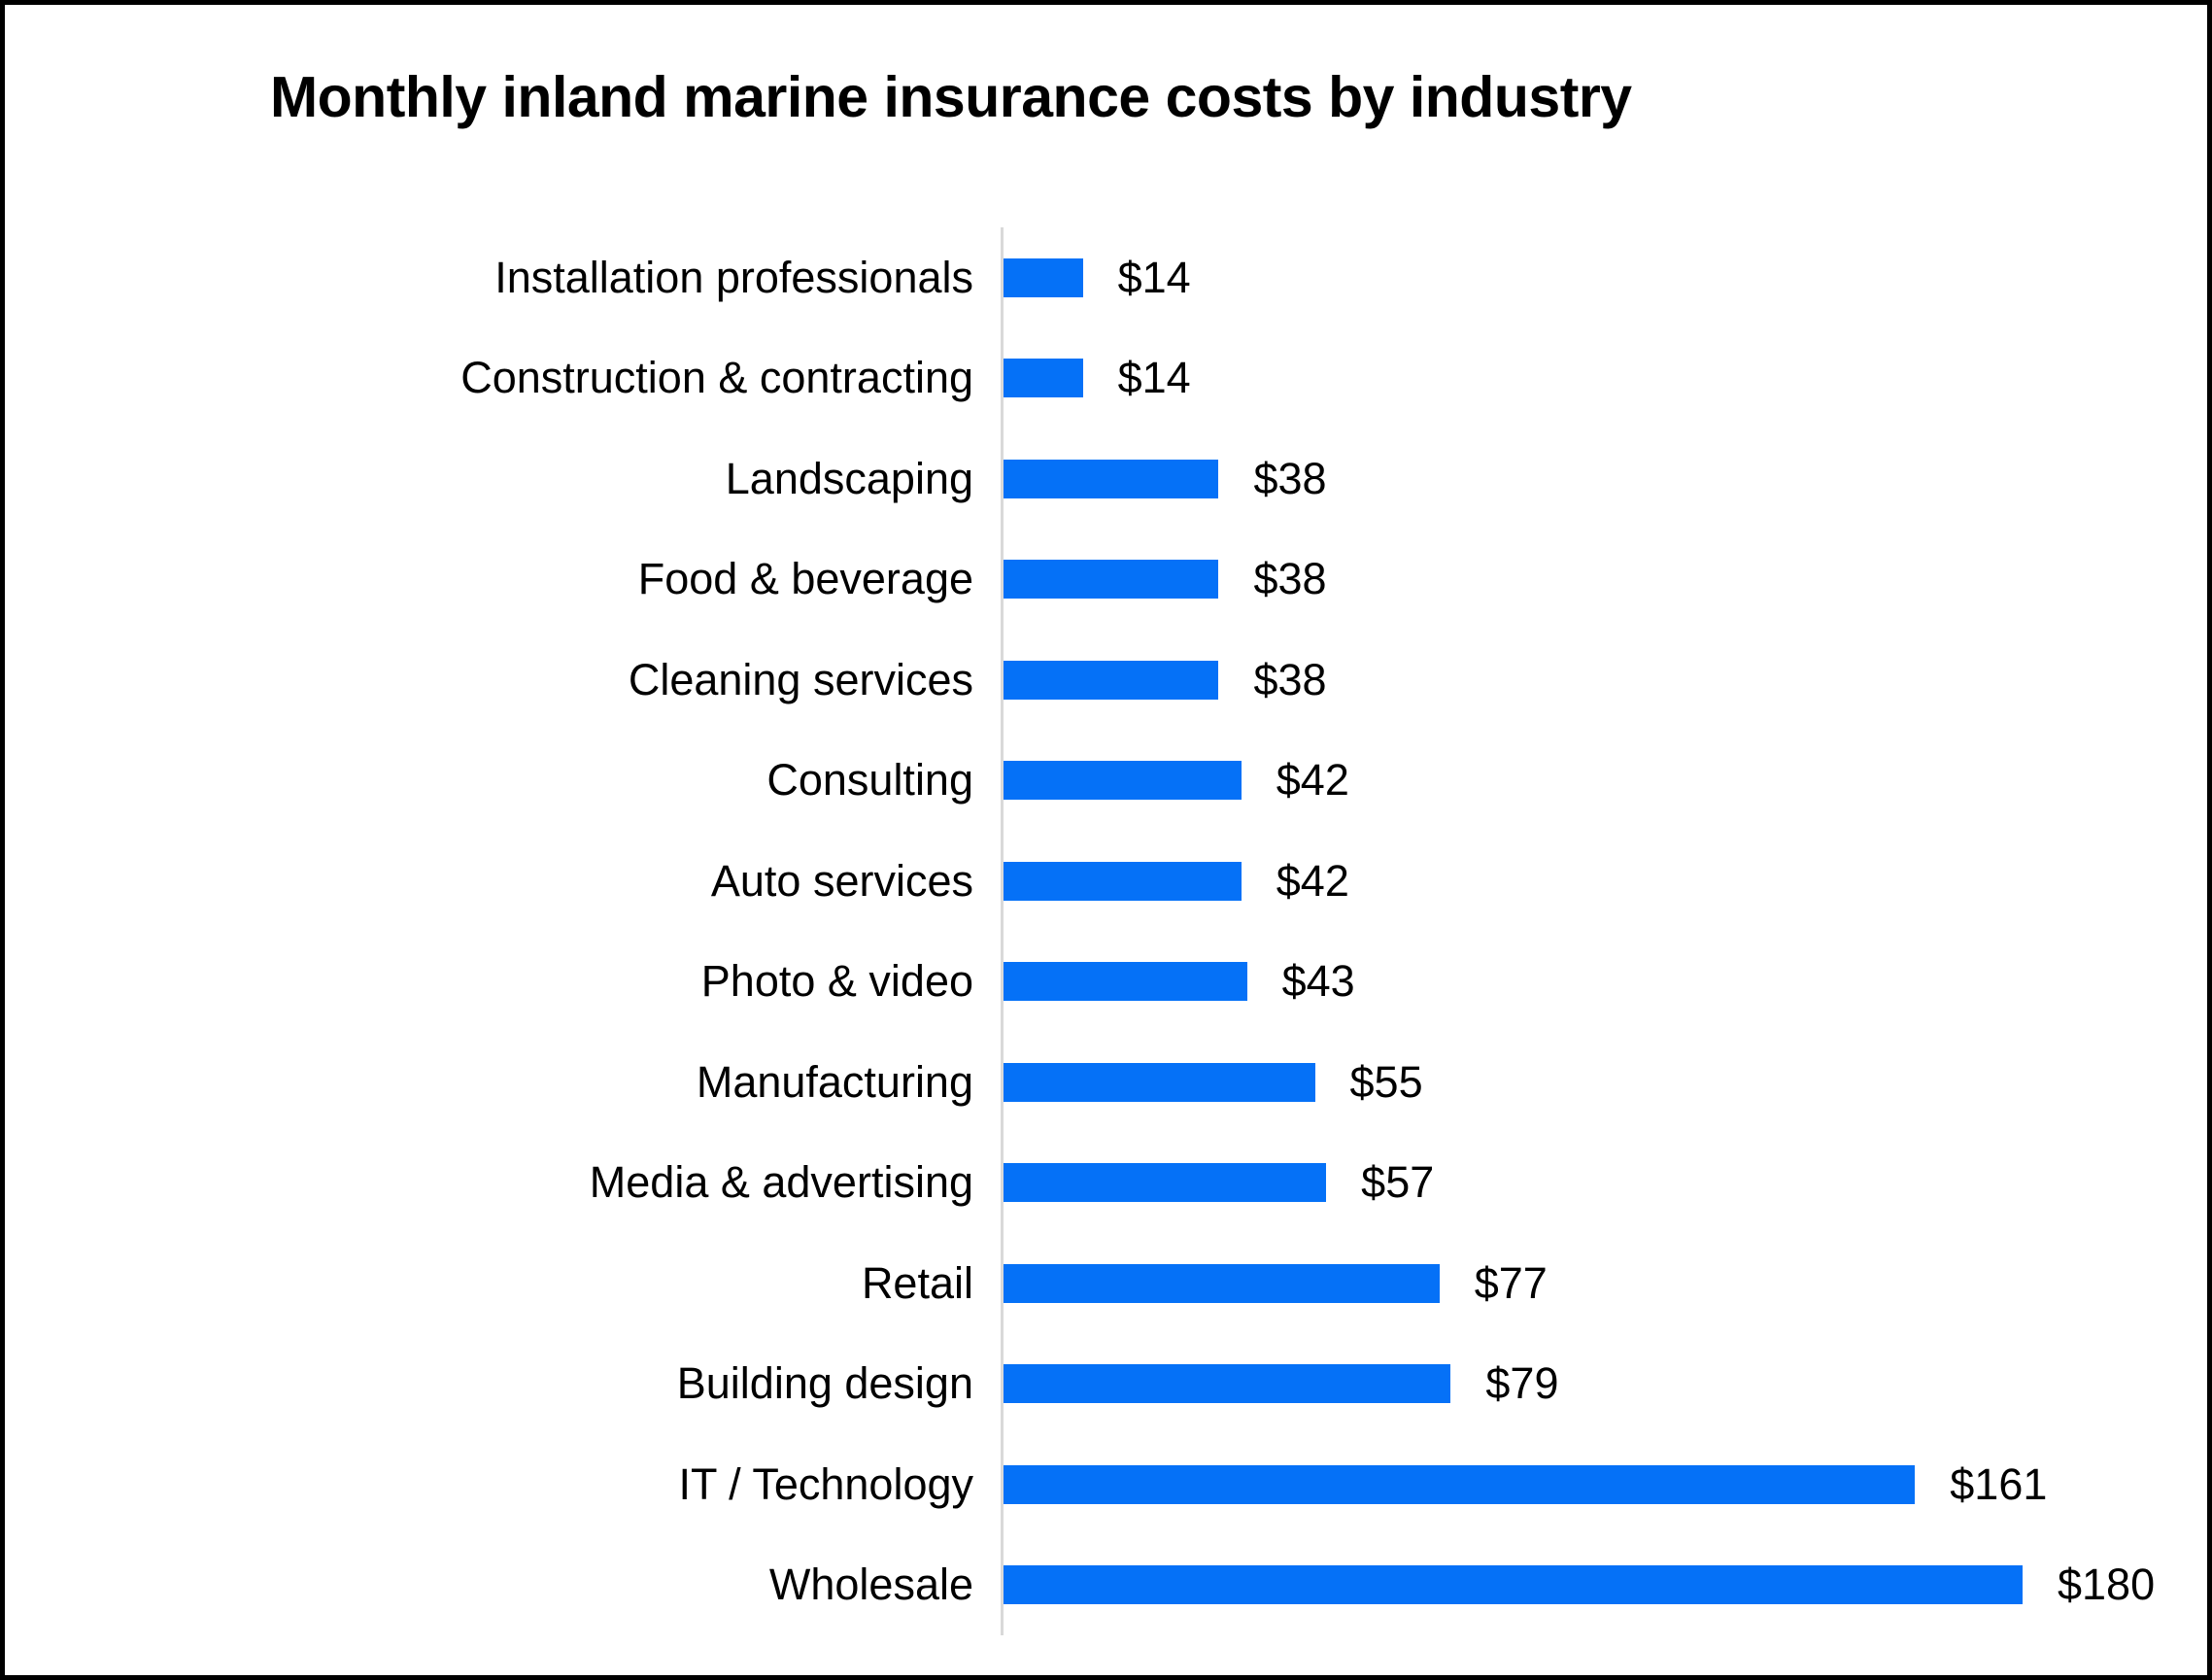 This screenshot has height=1680, width=2212. I want to click on bar-wrap: $161, so click(1525, 1484).